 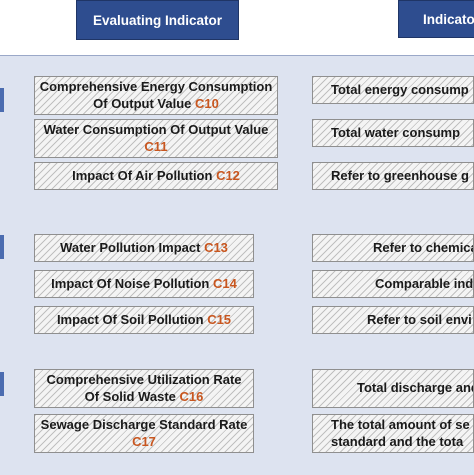 What do you see at coordinates (424, 283) in the screenshot?
I see `description-text-c14: Comparable ind` at bounding box center [424, 283].